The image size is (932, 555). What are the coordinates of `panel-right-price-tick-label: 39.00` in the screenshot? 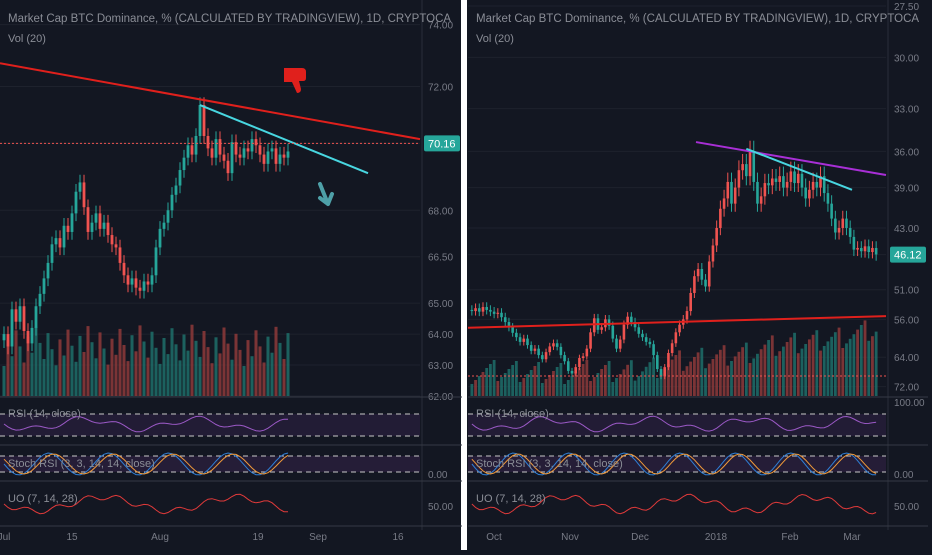 It's located at (906, 189).